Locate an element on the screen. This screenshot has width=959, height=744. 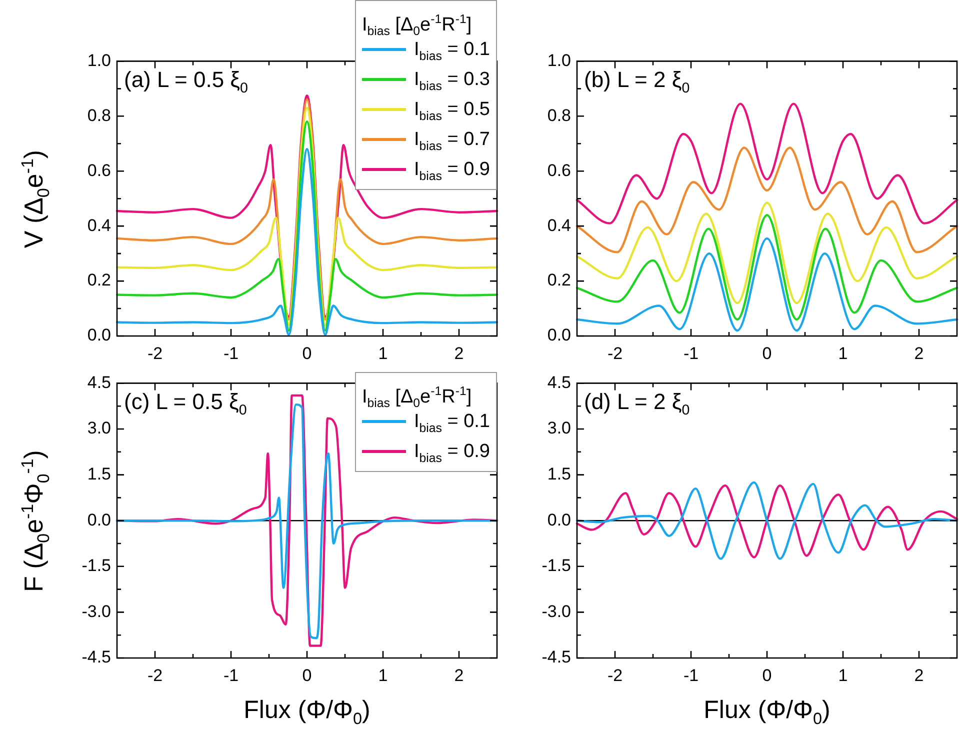
chart-title: (d) L = 2 ξ$_{0}$ is located at coordinates (637, 404).